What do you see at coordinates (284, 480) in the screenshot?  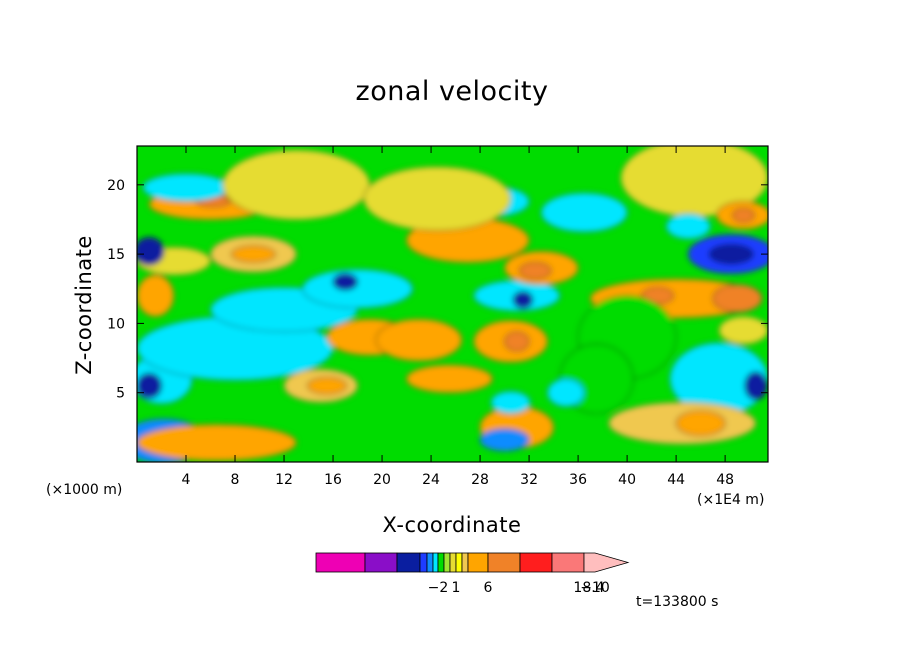 I see `x-tick-label: 12` at bounding box center [284, 480].